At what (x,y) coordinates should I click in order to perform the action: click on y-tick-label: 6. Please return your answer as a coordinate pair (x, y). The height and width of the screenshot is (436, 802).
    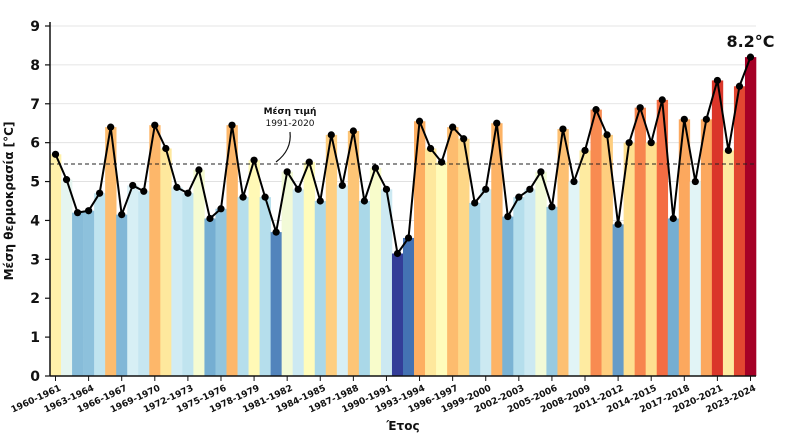
    Looking at the image, I should click on (35, 144).